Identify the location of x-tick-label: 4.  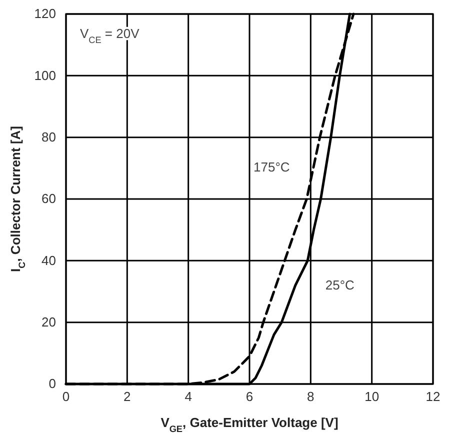
(188, 396).